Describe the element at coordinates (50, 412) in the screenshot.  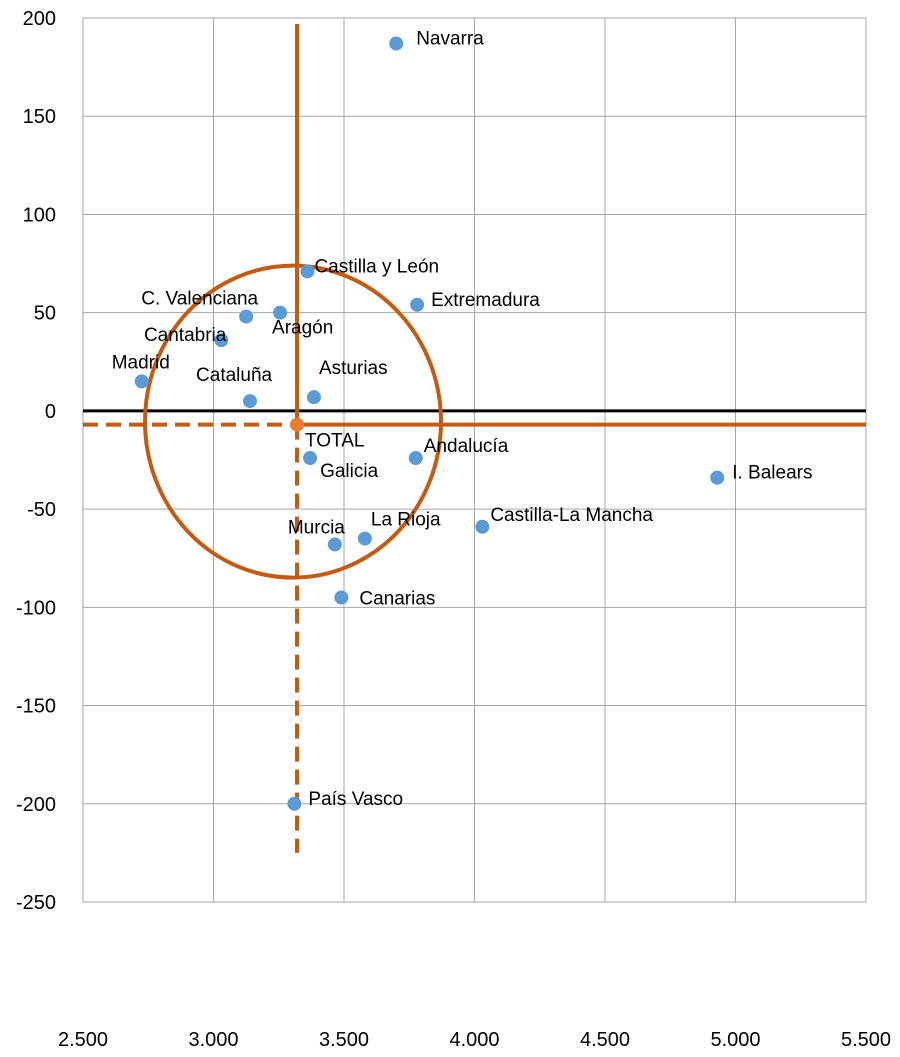
I see `y-tick-label: 0` at that location.